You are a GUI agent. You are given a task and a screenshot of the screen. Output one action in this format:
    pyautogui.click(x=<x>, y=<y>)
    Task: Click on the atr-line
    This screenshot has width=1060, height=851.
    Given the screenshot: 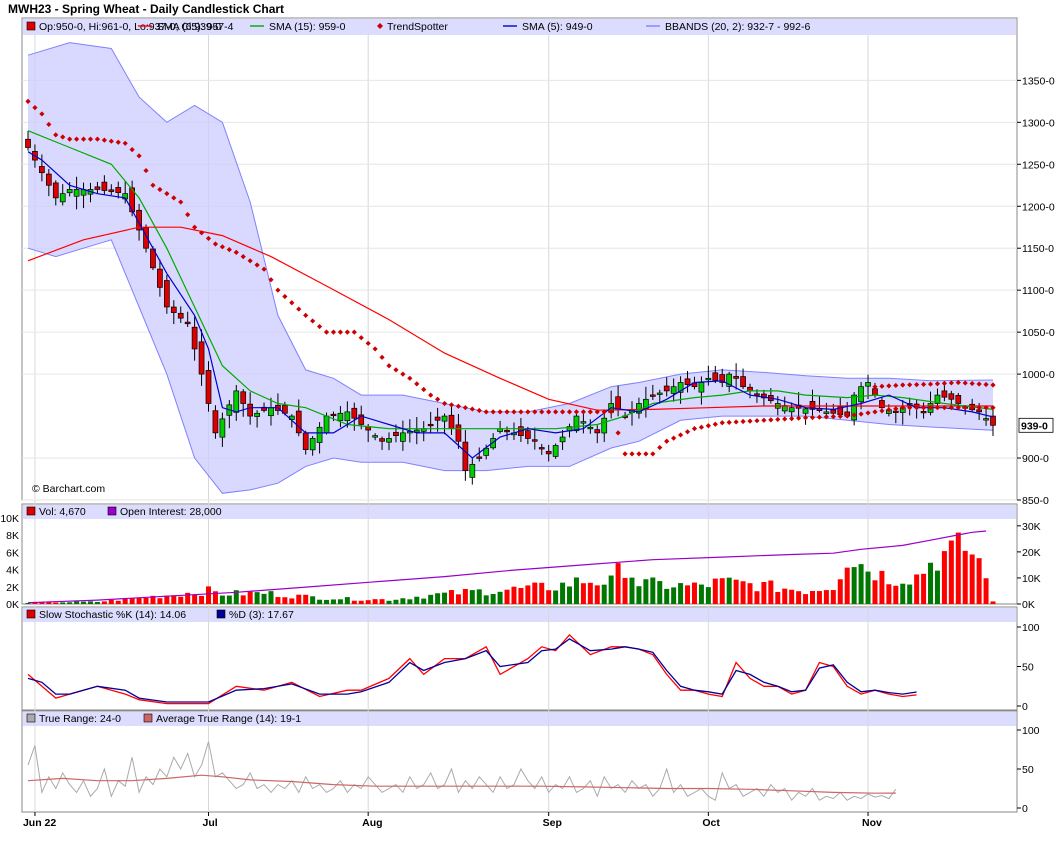 What is the action you would take?
    pyautogui.click(x=461, y=784)
    